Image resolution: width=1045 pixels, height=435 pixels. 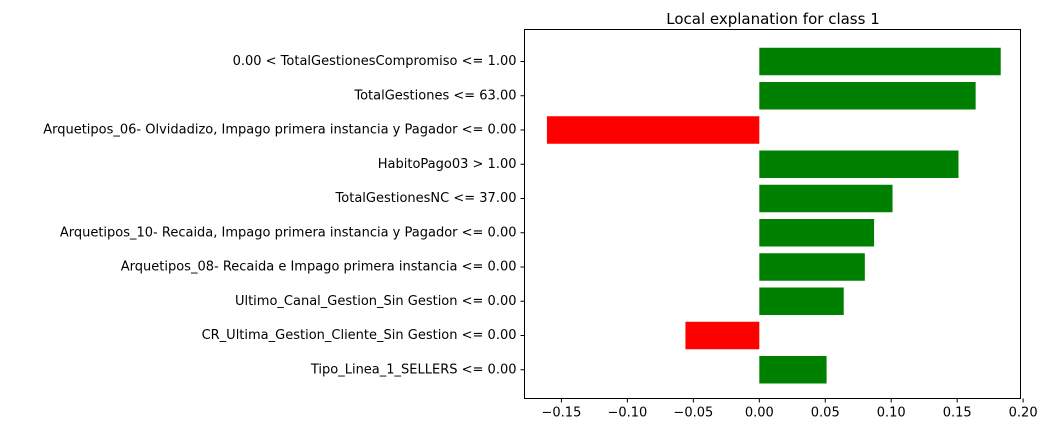 I want to click on x-tick-label: 0.10, so click(x=891, y=413).